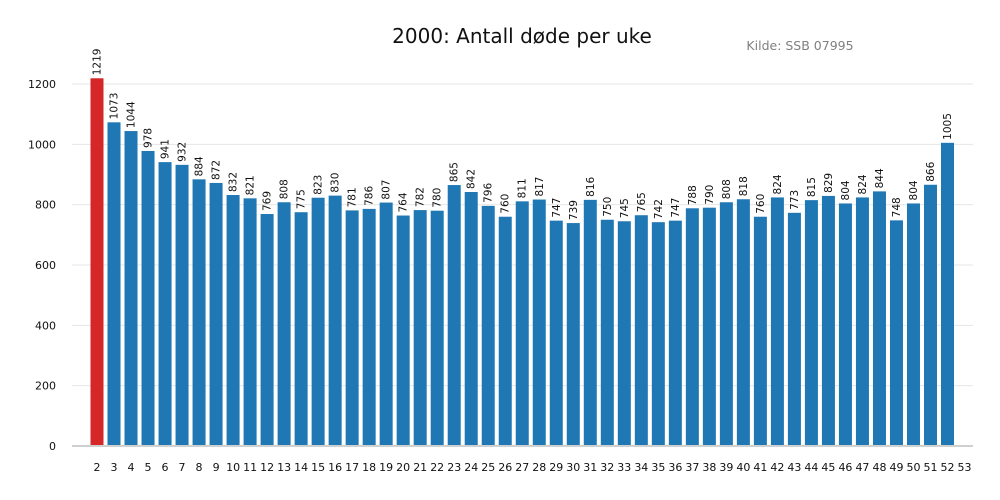 The width and height of the screenshot is (1000, 500). What do you see at coordinates (233, 467) in the screenshot?
I see `x-tick-label: 10` at bounding box center [233, 467].